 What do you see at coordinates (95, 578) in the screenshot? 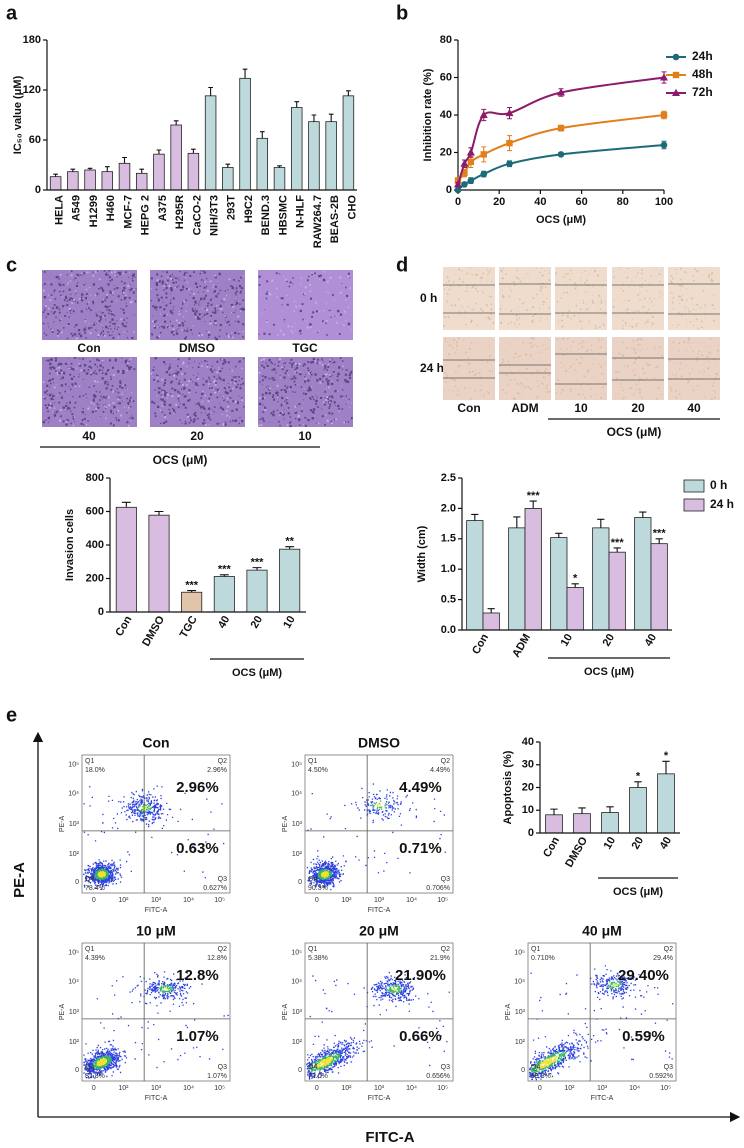
I see `y-tick-label: 200` at bounding box center [95, 578].